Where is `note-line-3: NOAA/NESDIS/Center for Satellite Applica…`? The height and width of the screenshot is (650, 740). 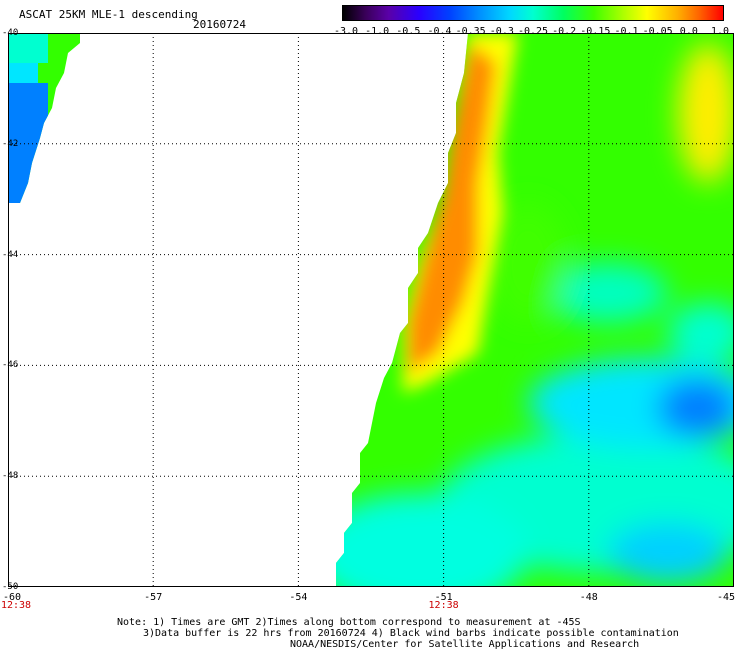 note-line-3: NOAA/NESDIS/Center for Satellite Applica… is located at coordinates (465, 644).